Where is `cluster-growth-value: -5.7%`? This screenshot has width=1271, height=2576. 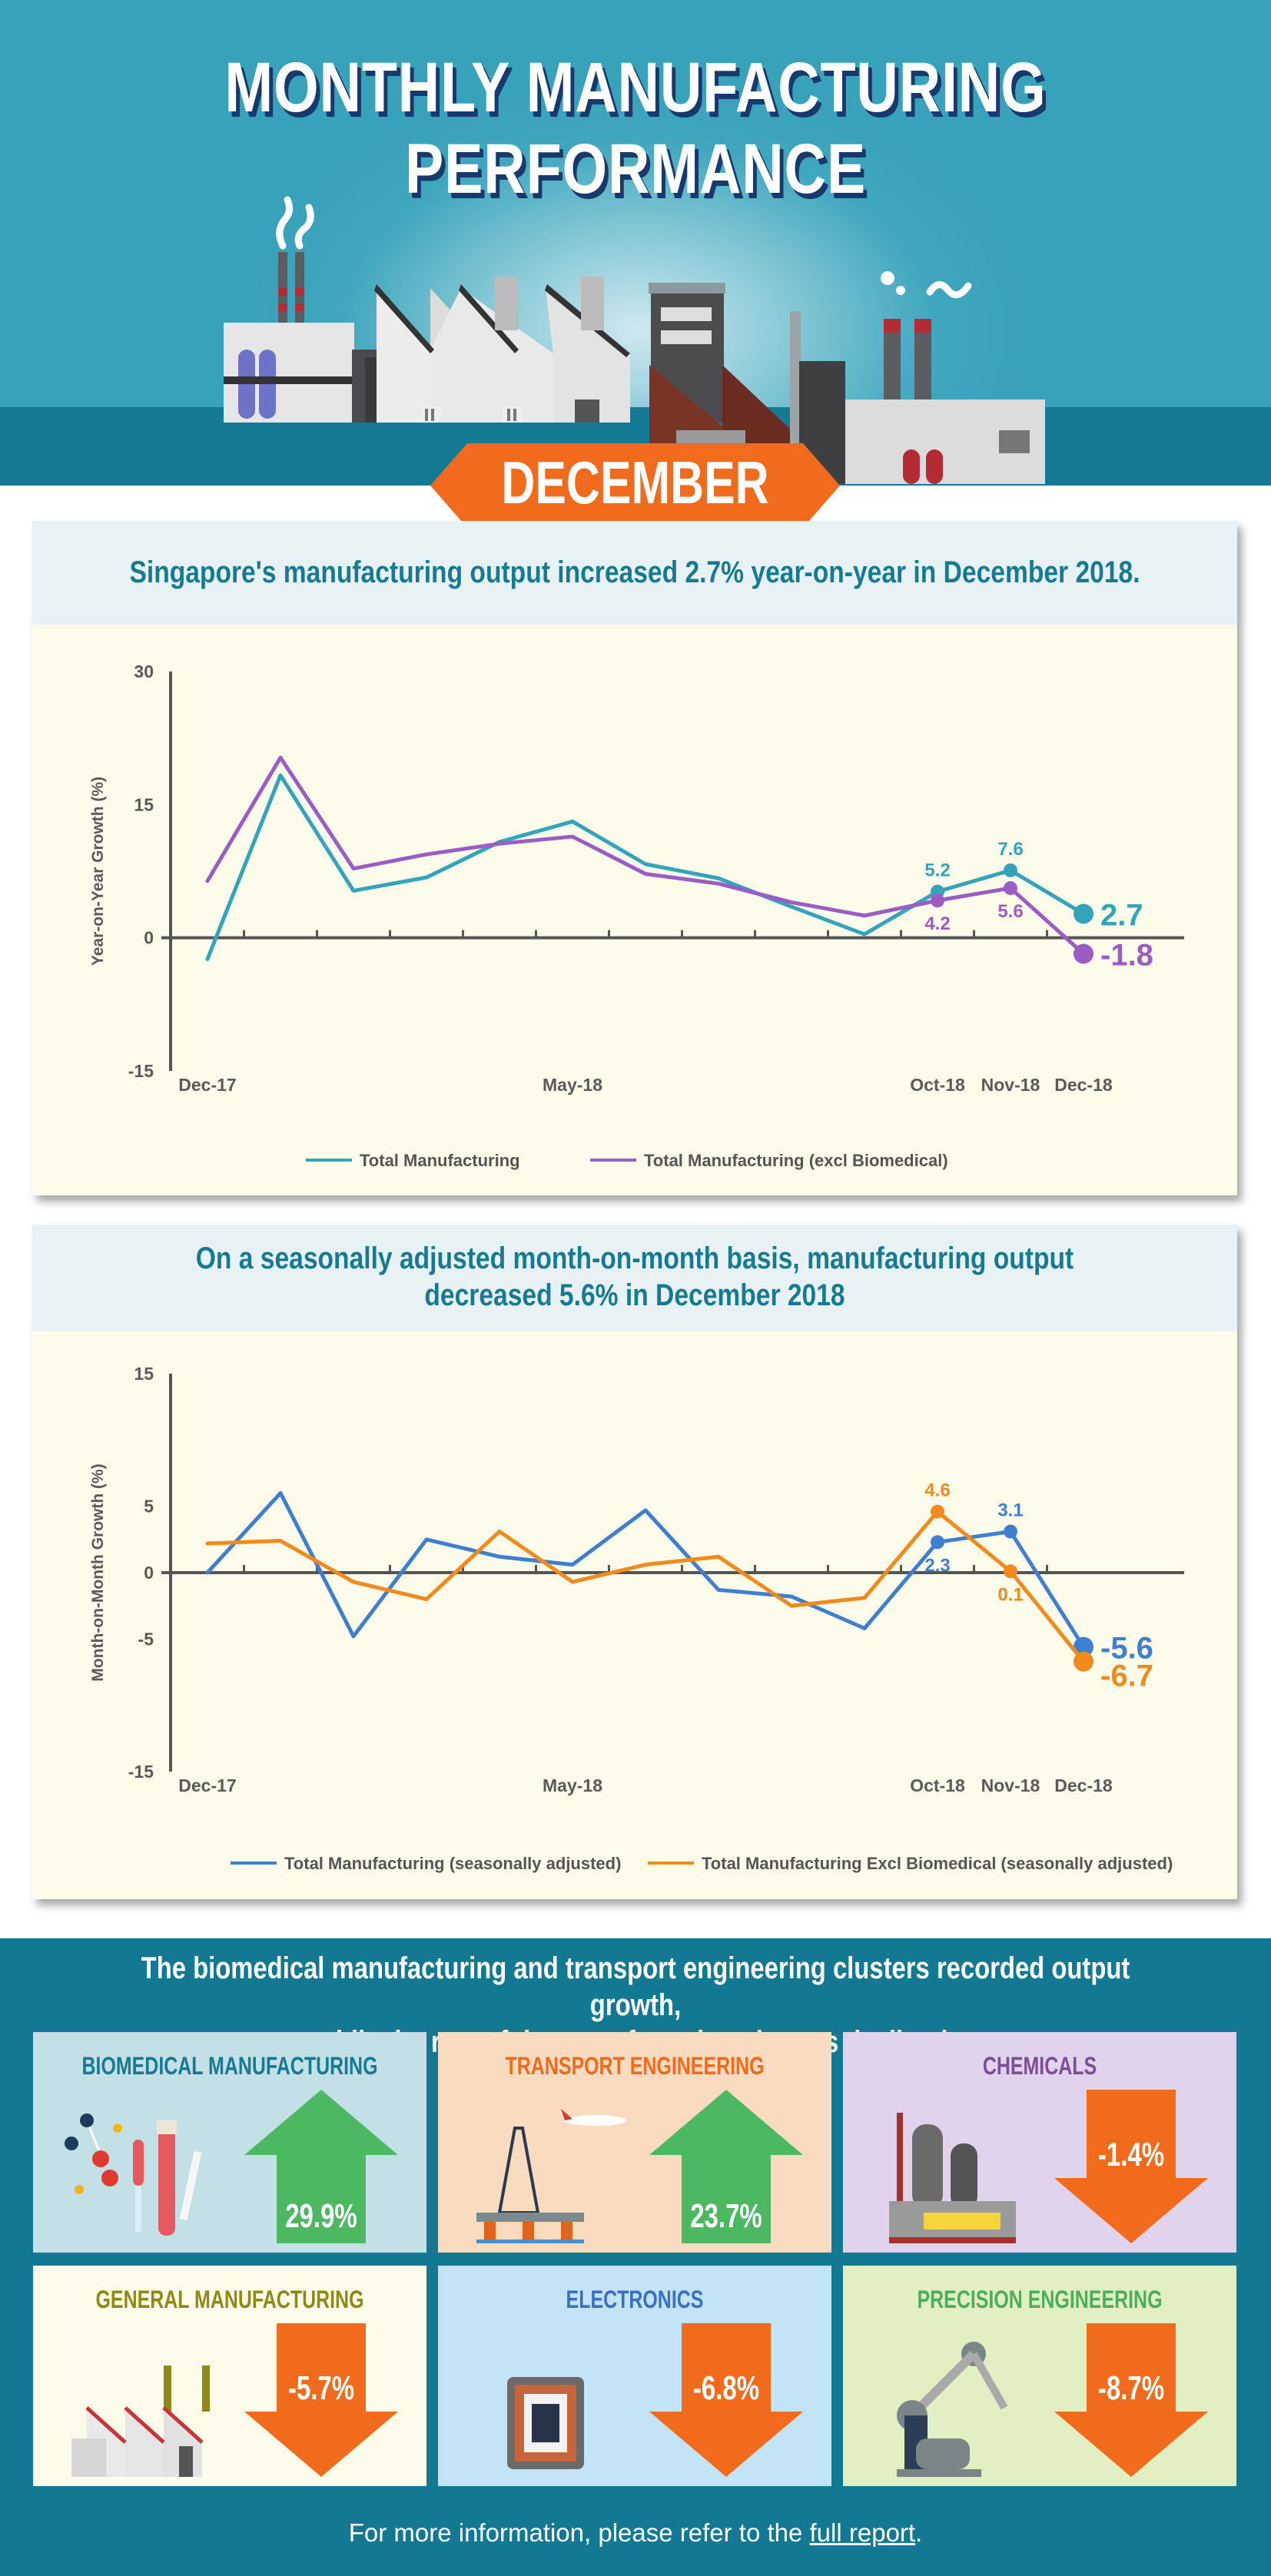 cluster-growth-value: -5.7% is located at coordinates (321, 2388).